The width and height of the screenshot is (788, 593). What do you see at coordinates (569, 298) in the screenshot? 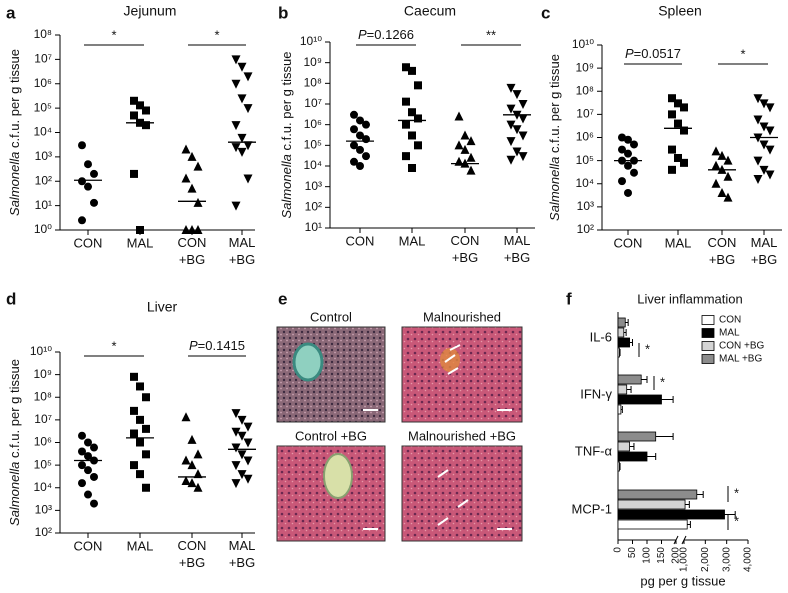
I see `panel-label: f` at bounding box center [569, 298].